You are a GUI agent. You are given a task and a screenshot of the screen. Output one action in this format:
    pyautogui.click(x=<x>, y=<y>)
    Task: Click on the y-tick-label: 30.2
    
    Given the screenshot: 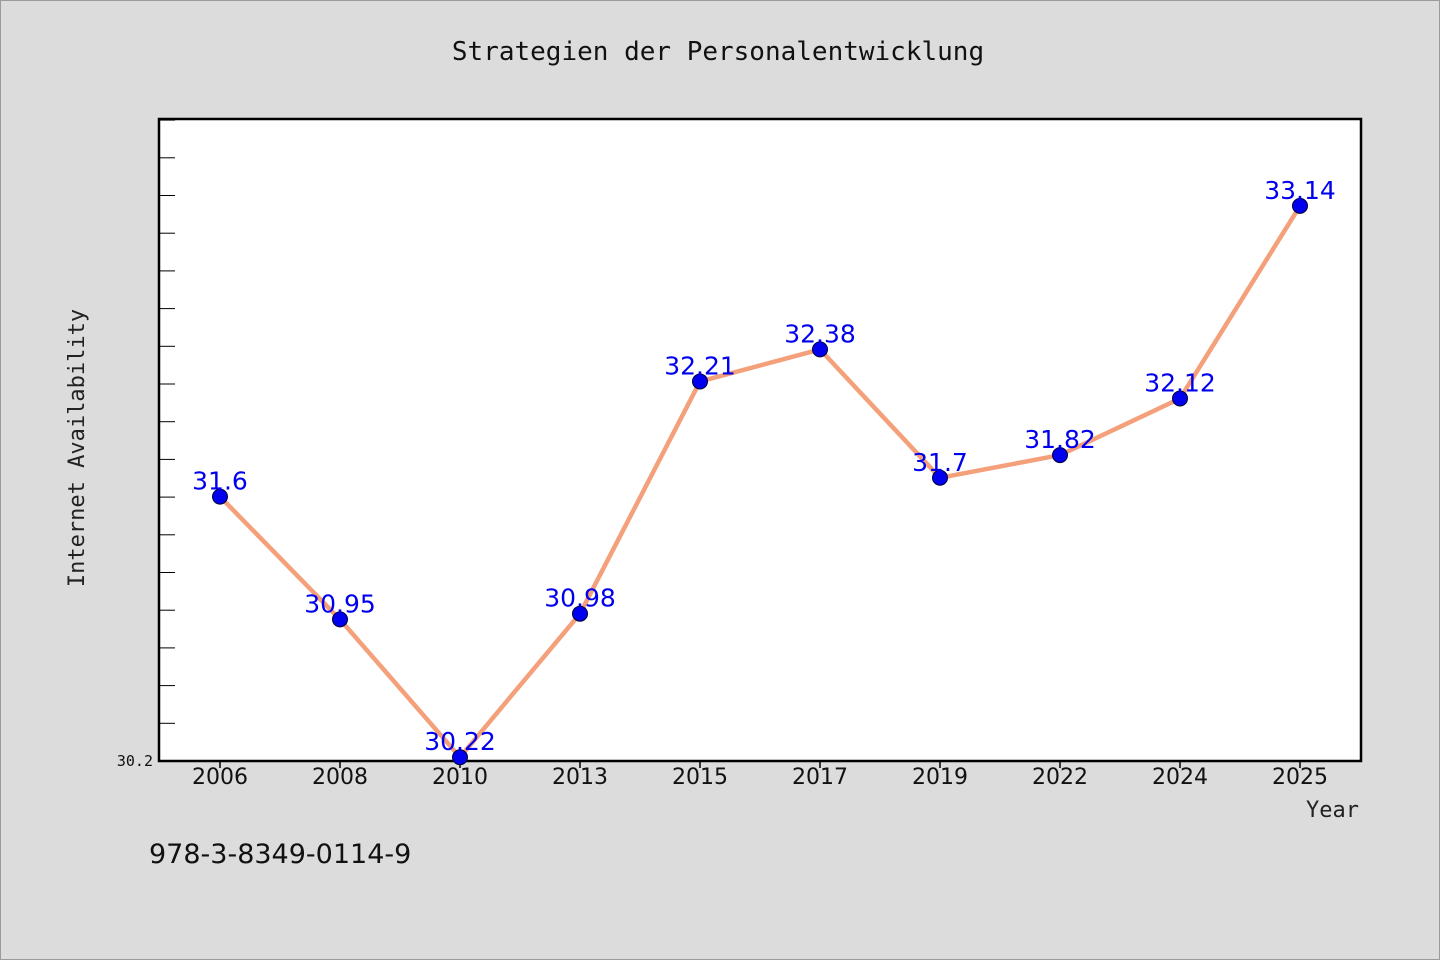 What is the action you would take?
    pyautogui.click(x=135, y=761)
    